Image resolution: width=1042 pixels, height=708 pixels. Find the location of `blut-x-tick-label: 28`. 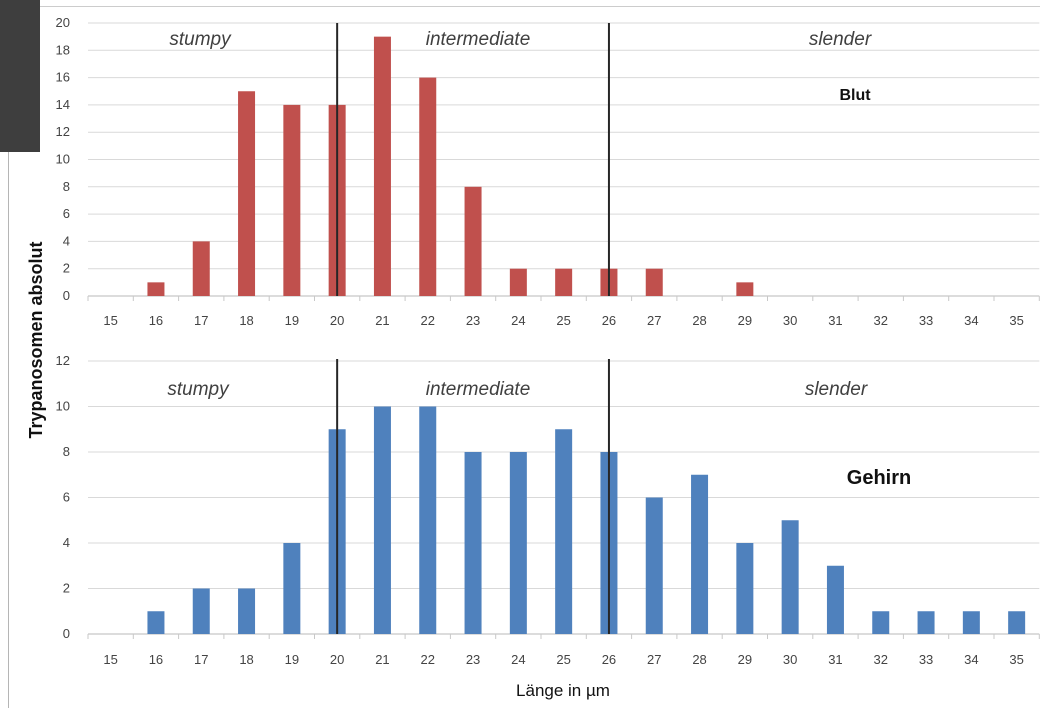

blut-x-tick-label: 28 is located at coordinates (699, 320).